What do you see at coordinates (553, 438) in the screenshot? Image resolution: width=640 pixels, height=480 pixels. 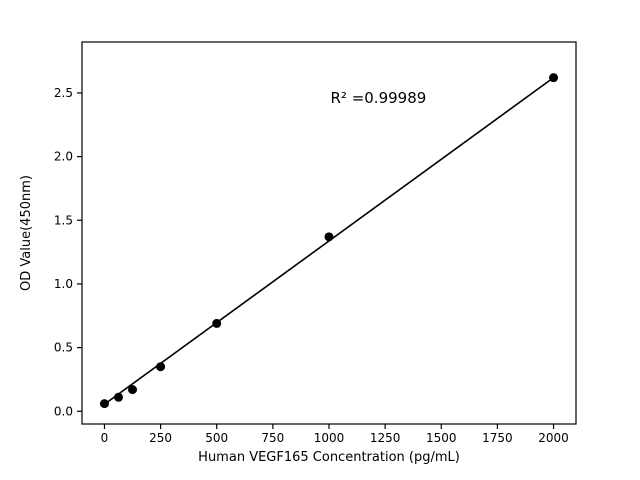 I see `x-tick-label: 2000` at bounding box center [553, 438].